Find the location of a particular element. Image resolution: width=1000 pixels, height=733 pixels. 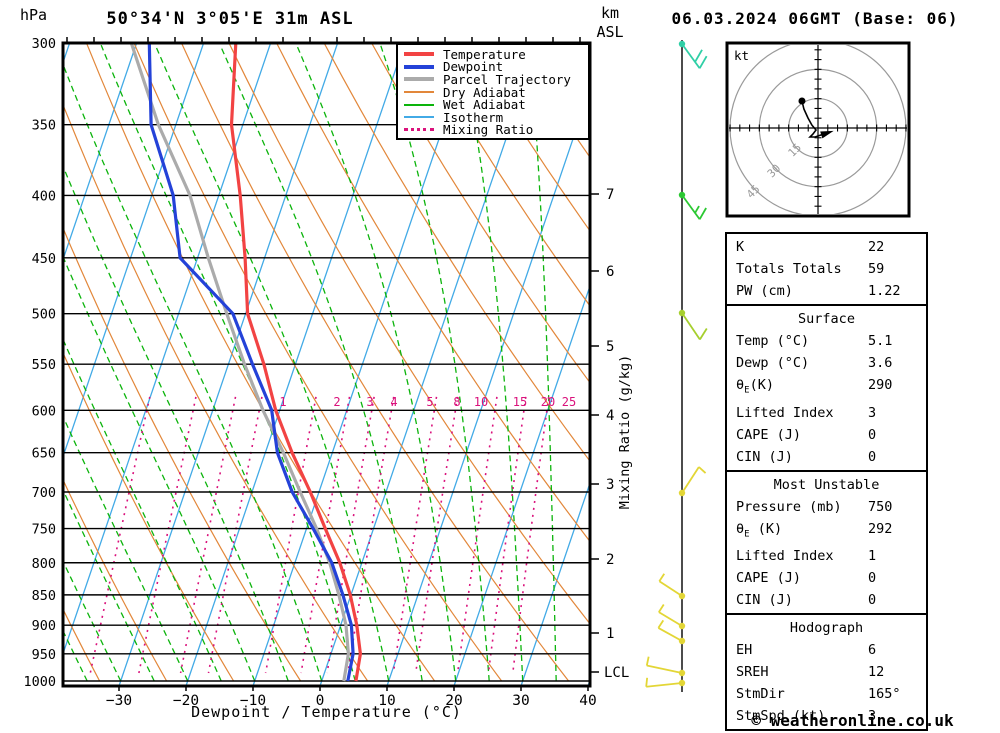

table-row-value: 6 is located at coordinates (872, 650).